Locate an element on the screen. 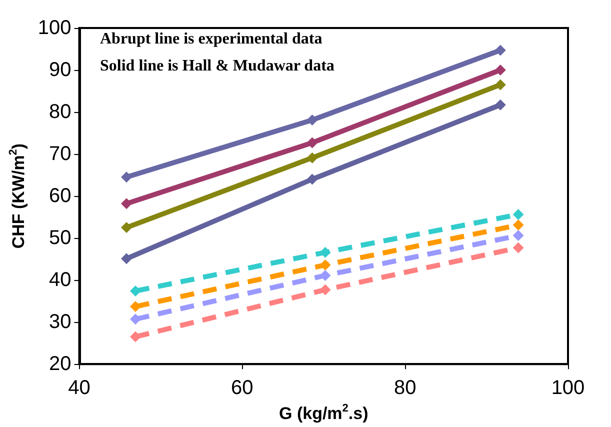 The height and width of the screenshot is (427, 611). y-axis-title: CHF (KW/m2) is located at coordinates (18, 196).